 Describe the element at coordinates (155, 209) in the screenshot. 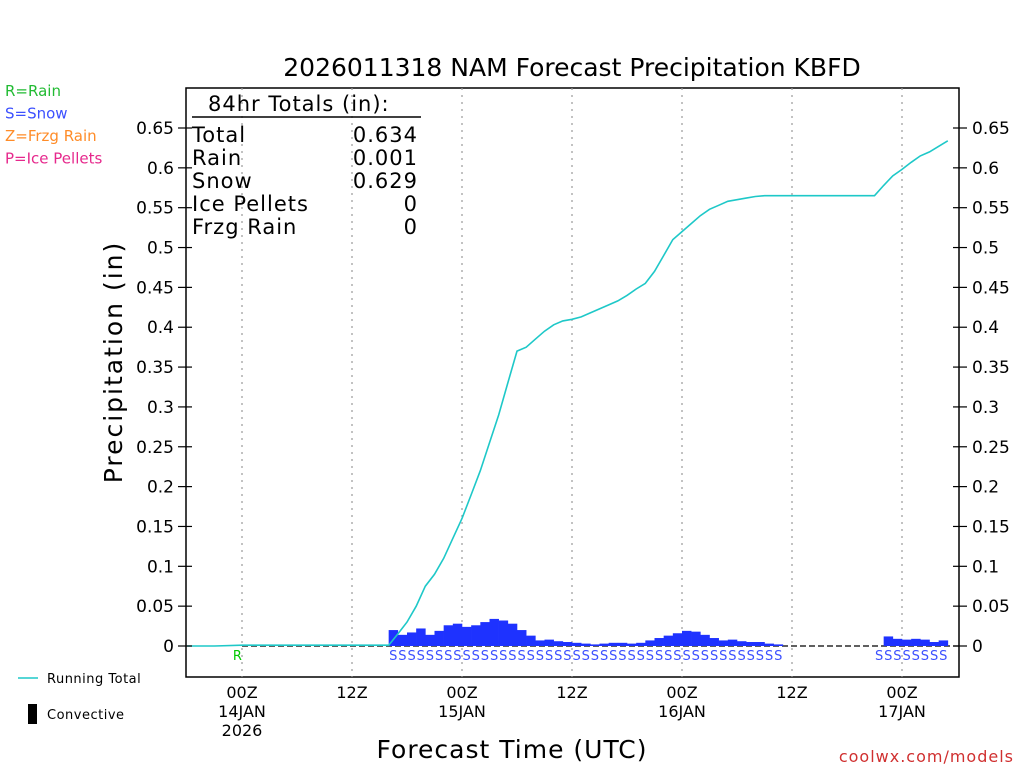

I see `y-tick-label: 0.55` at that location.